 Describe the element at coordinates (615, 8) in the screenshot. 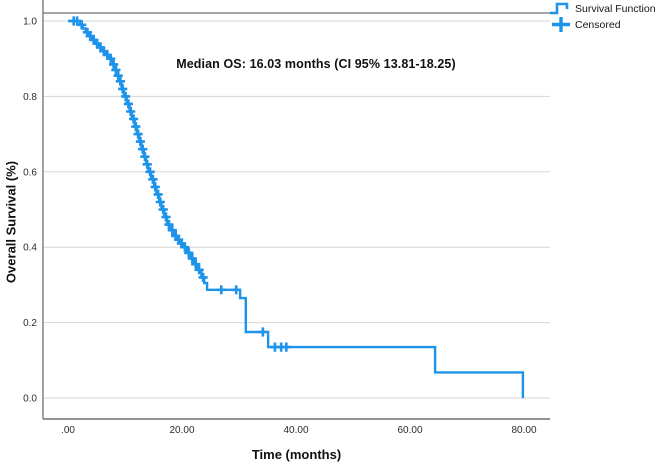

I see `legend-label: Survival Function` at that location.